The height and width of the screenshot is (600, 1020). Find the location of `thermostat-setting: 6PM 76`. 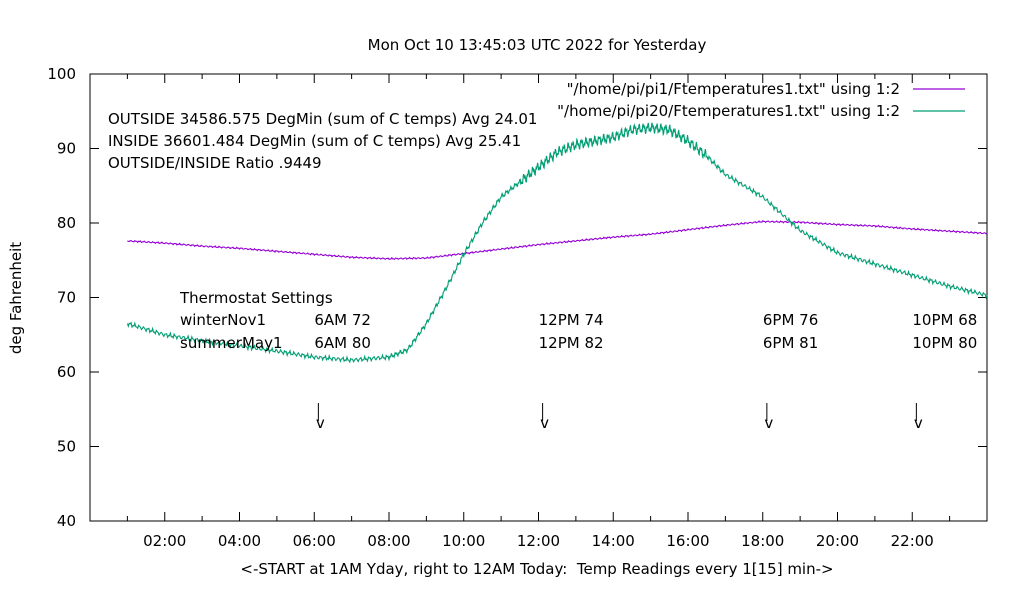

thermostat-setting: 6PM 76 is located at coordinates (790, 320).